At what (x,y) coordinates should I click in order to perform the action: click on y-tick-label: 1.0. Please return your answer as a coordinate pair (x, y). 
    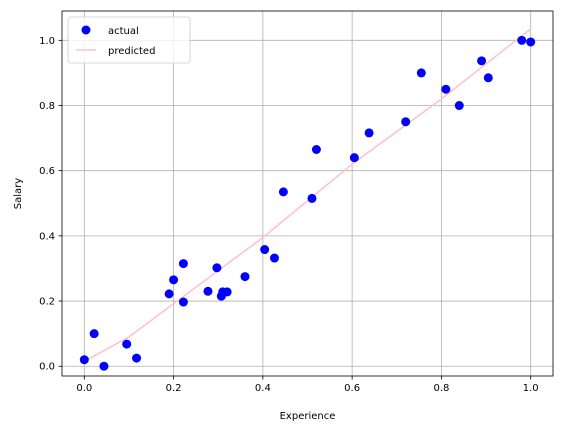
    Looking at the image, I should click on (47, 41).